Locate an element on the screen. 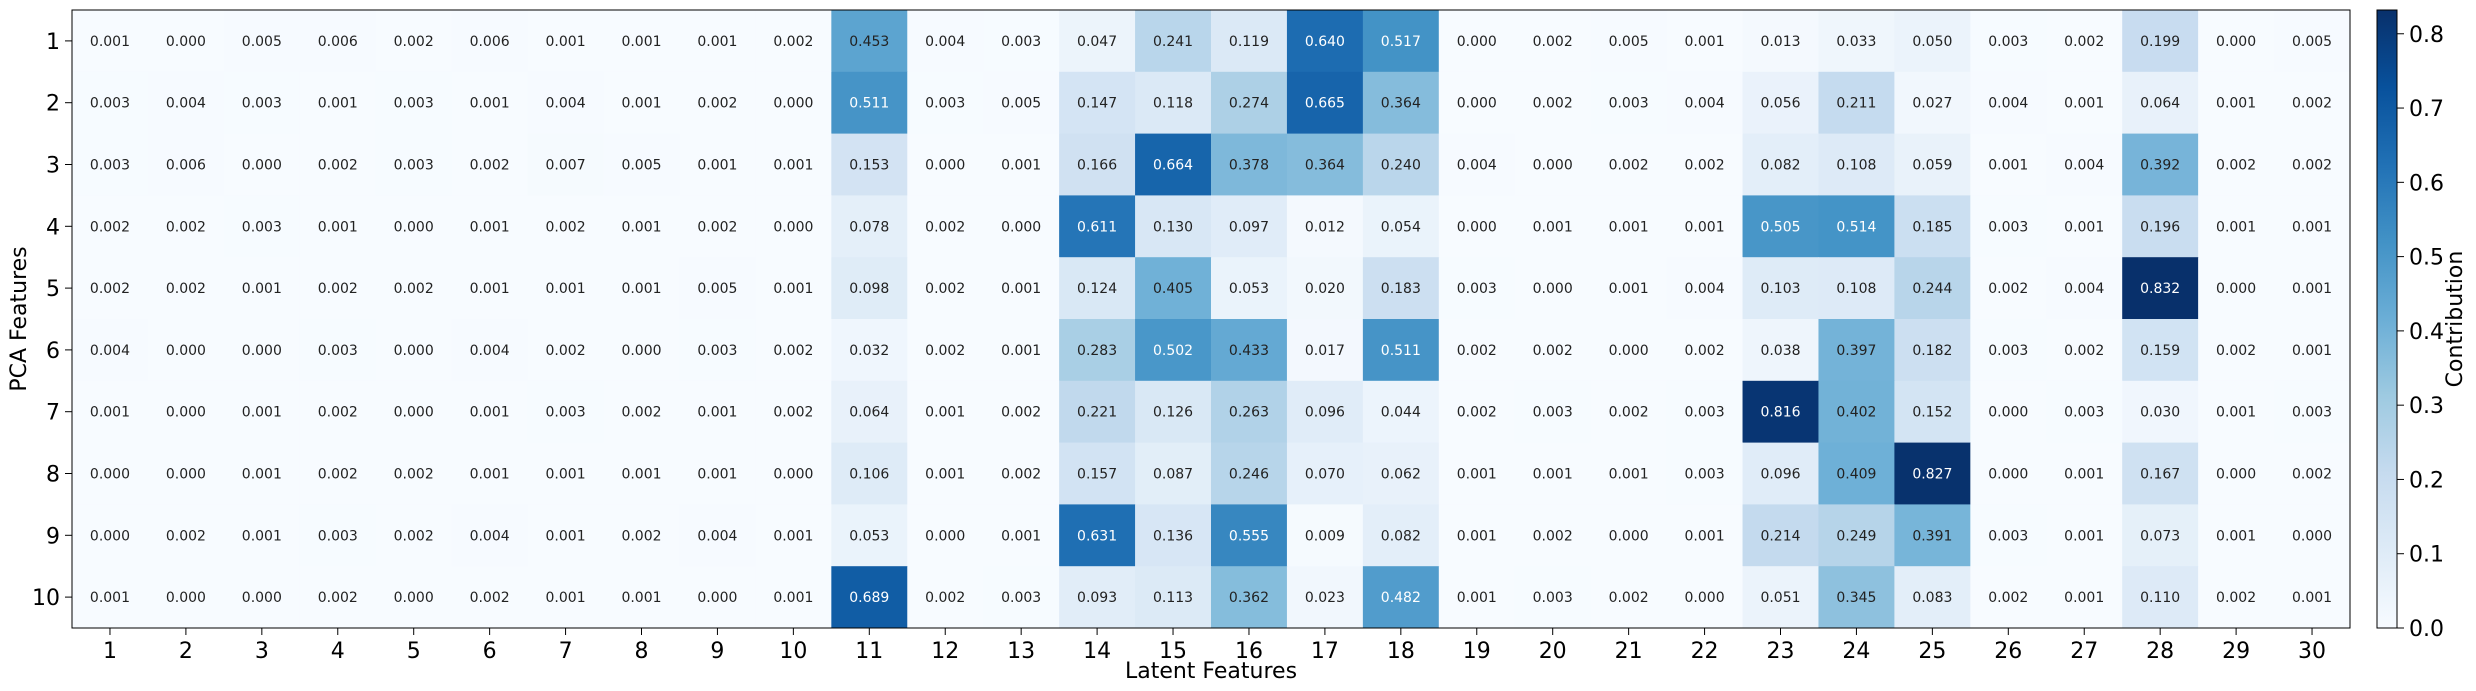 This screenshot has width=2476, height=691. x-tick-label: 2 is located at coordinates (186, 651).